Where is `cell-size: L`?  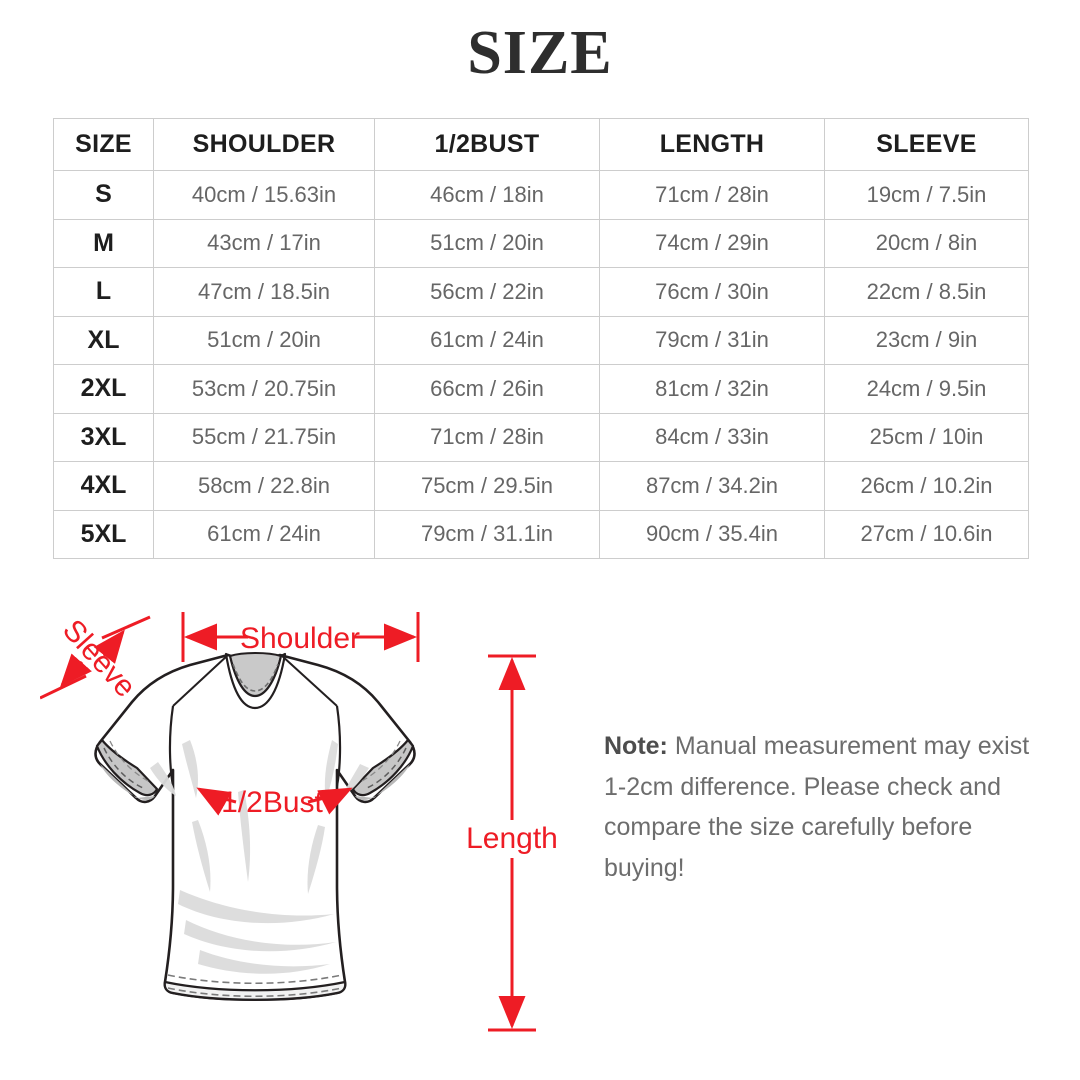 cell-size: L is located at coordinates (103, 292).